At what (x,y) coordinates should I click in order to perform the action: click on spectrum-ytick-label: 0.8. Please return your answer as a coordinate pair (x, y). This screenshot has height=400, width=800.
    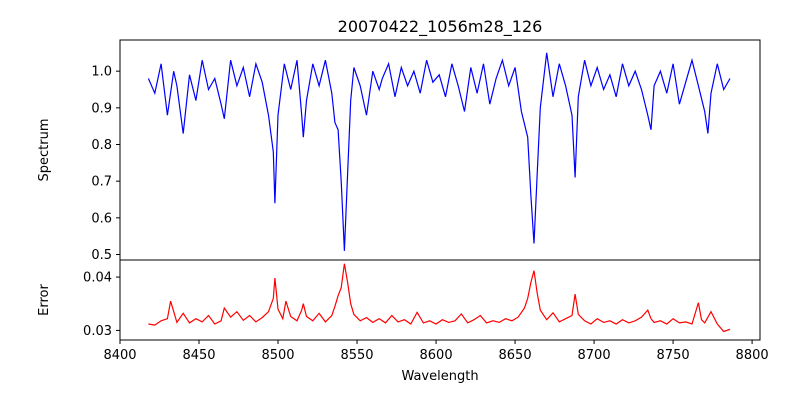
    Looking at the image, I should click on (101, 145).